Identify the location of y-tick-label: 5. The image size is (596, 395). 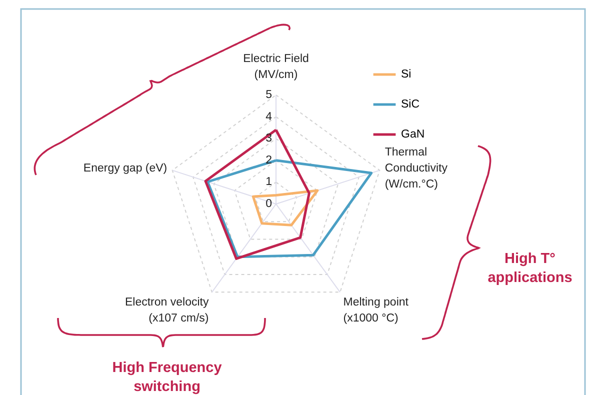
(269, 95).